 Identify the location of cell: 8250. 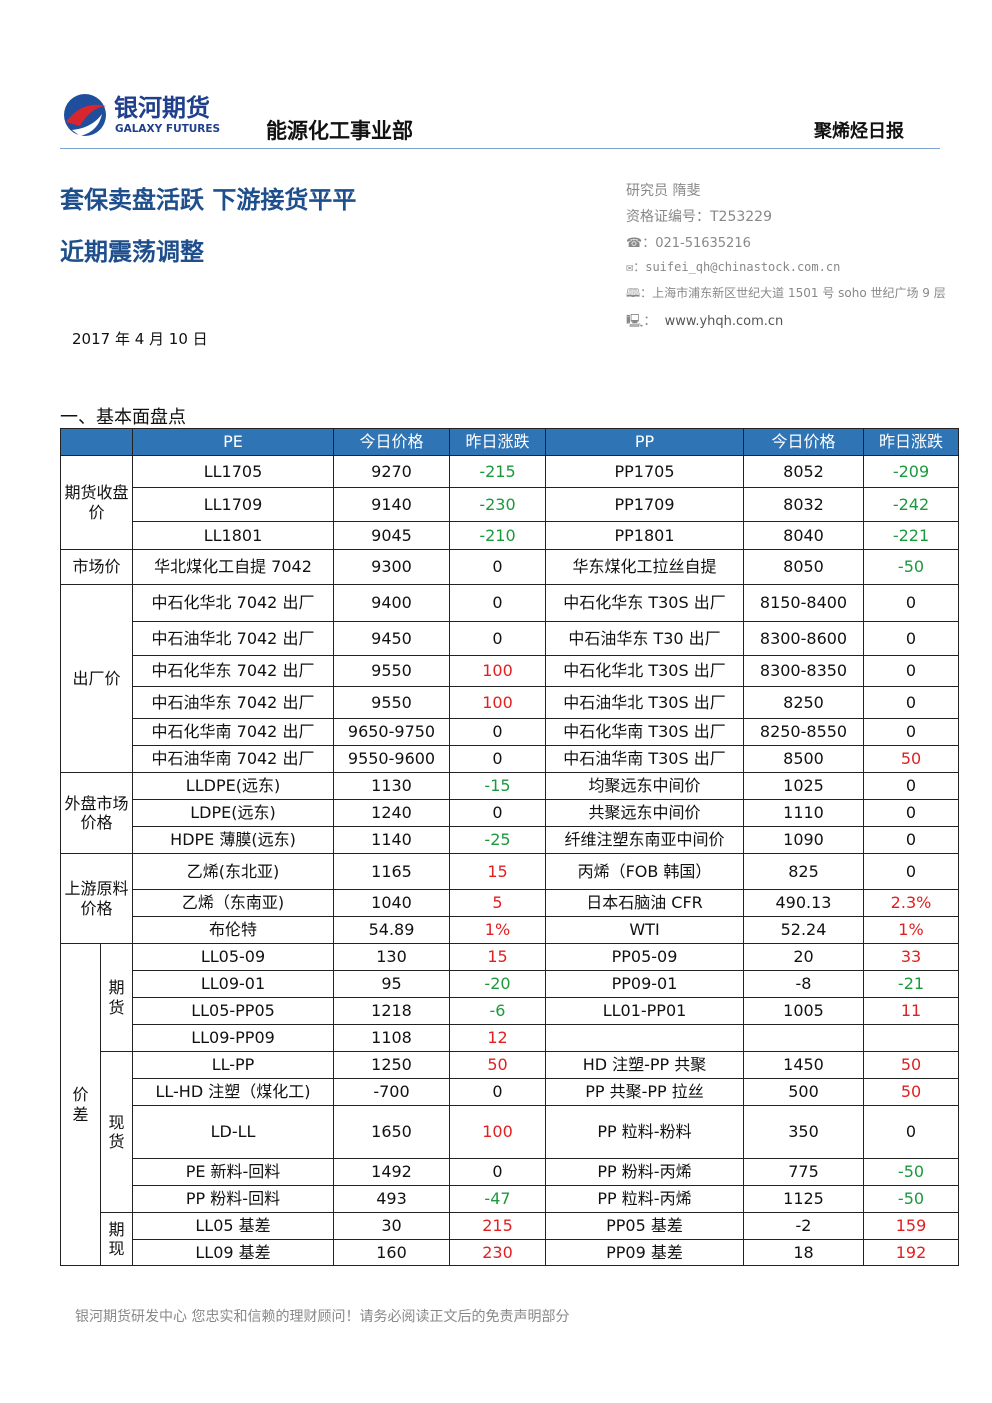
(803, 702).